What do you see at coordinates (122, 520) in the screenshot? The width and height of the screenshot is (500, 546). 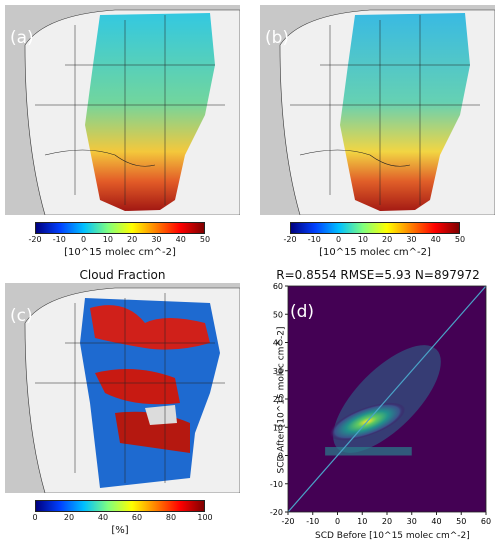 I see `colorbar-c-ticks: 0 20 40 60 80 100` at bounding box center [122, 520].